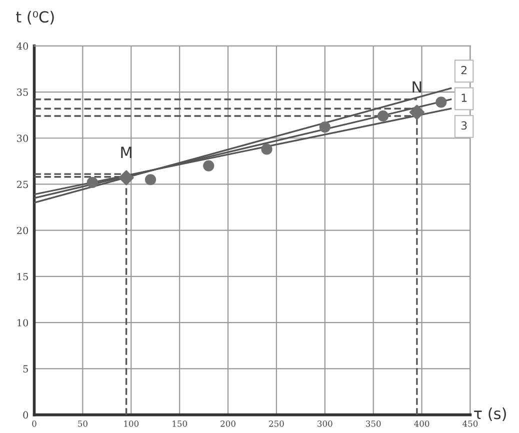 This screenshot has width=519, height=433. Describe the element at coordinates (22, 46) in the screenshot. I see `y-tick-label: 40` at that location.